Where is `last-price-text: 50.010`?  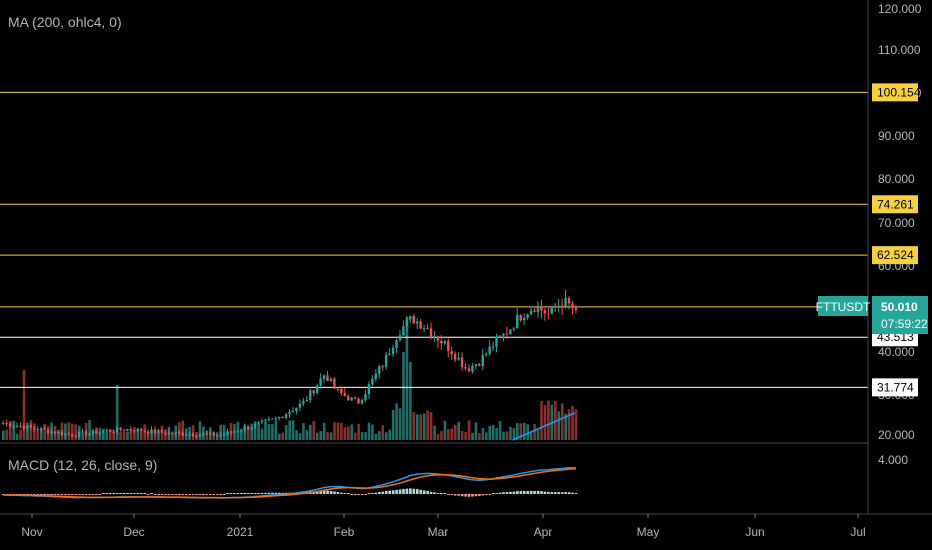
last-price-text: 50.010 is located at coordinates (899, 307).